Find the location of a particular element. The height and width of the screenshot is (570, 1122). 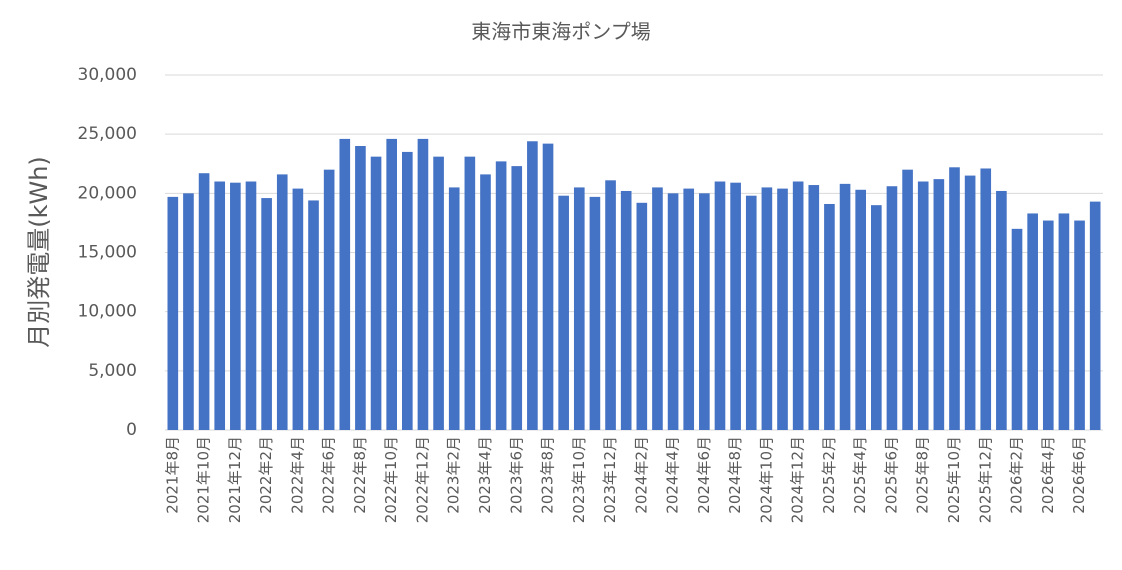

x-tick-label: 2024年8月 is located at coordinates (735, 475).